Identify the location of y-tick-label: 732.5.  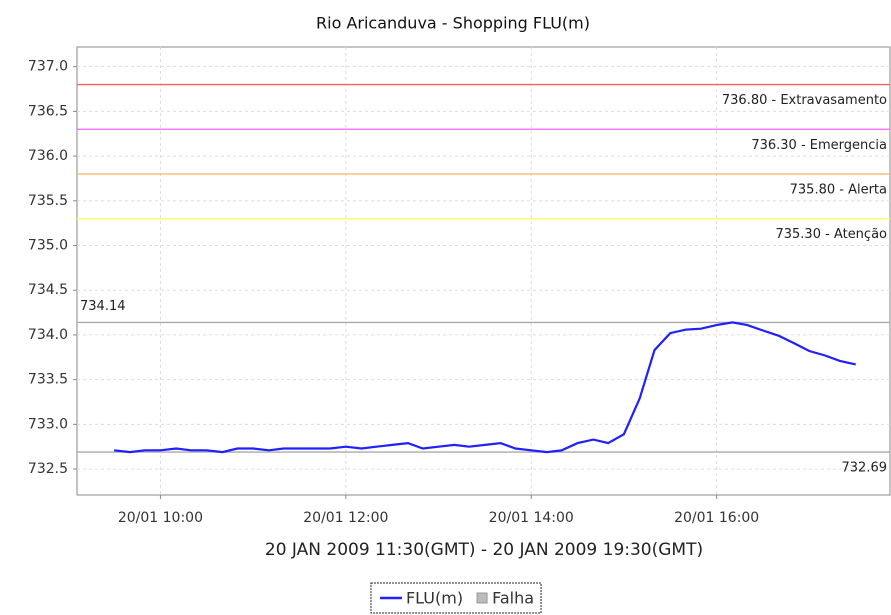
(48, 469).